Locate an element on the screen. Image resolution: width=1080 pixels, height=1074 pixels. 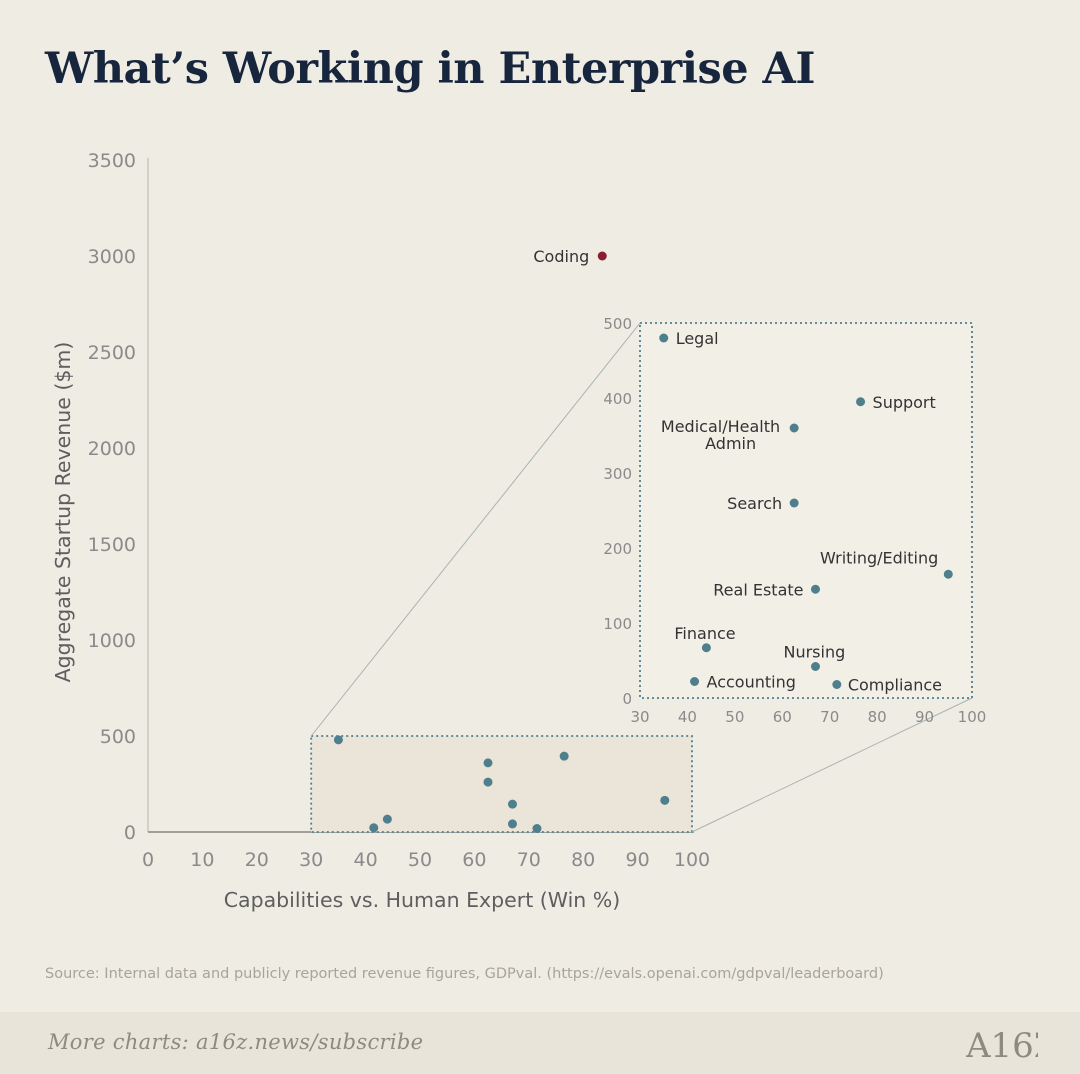
x-tick-label: 100 is located at coordinates (692, 860).